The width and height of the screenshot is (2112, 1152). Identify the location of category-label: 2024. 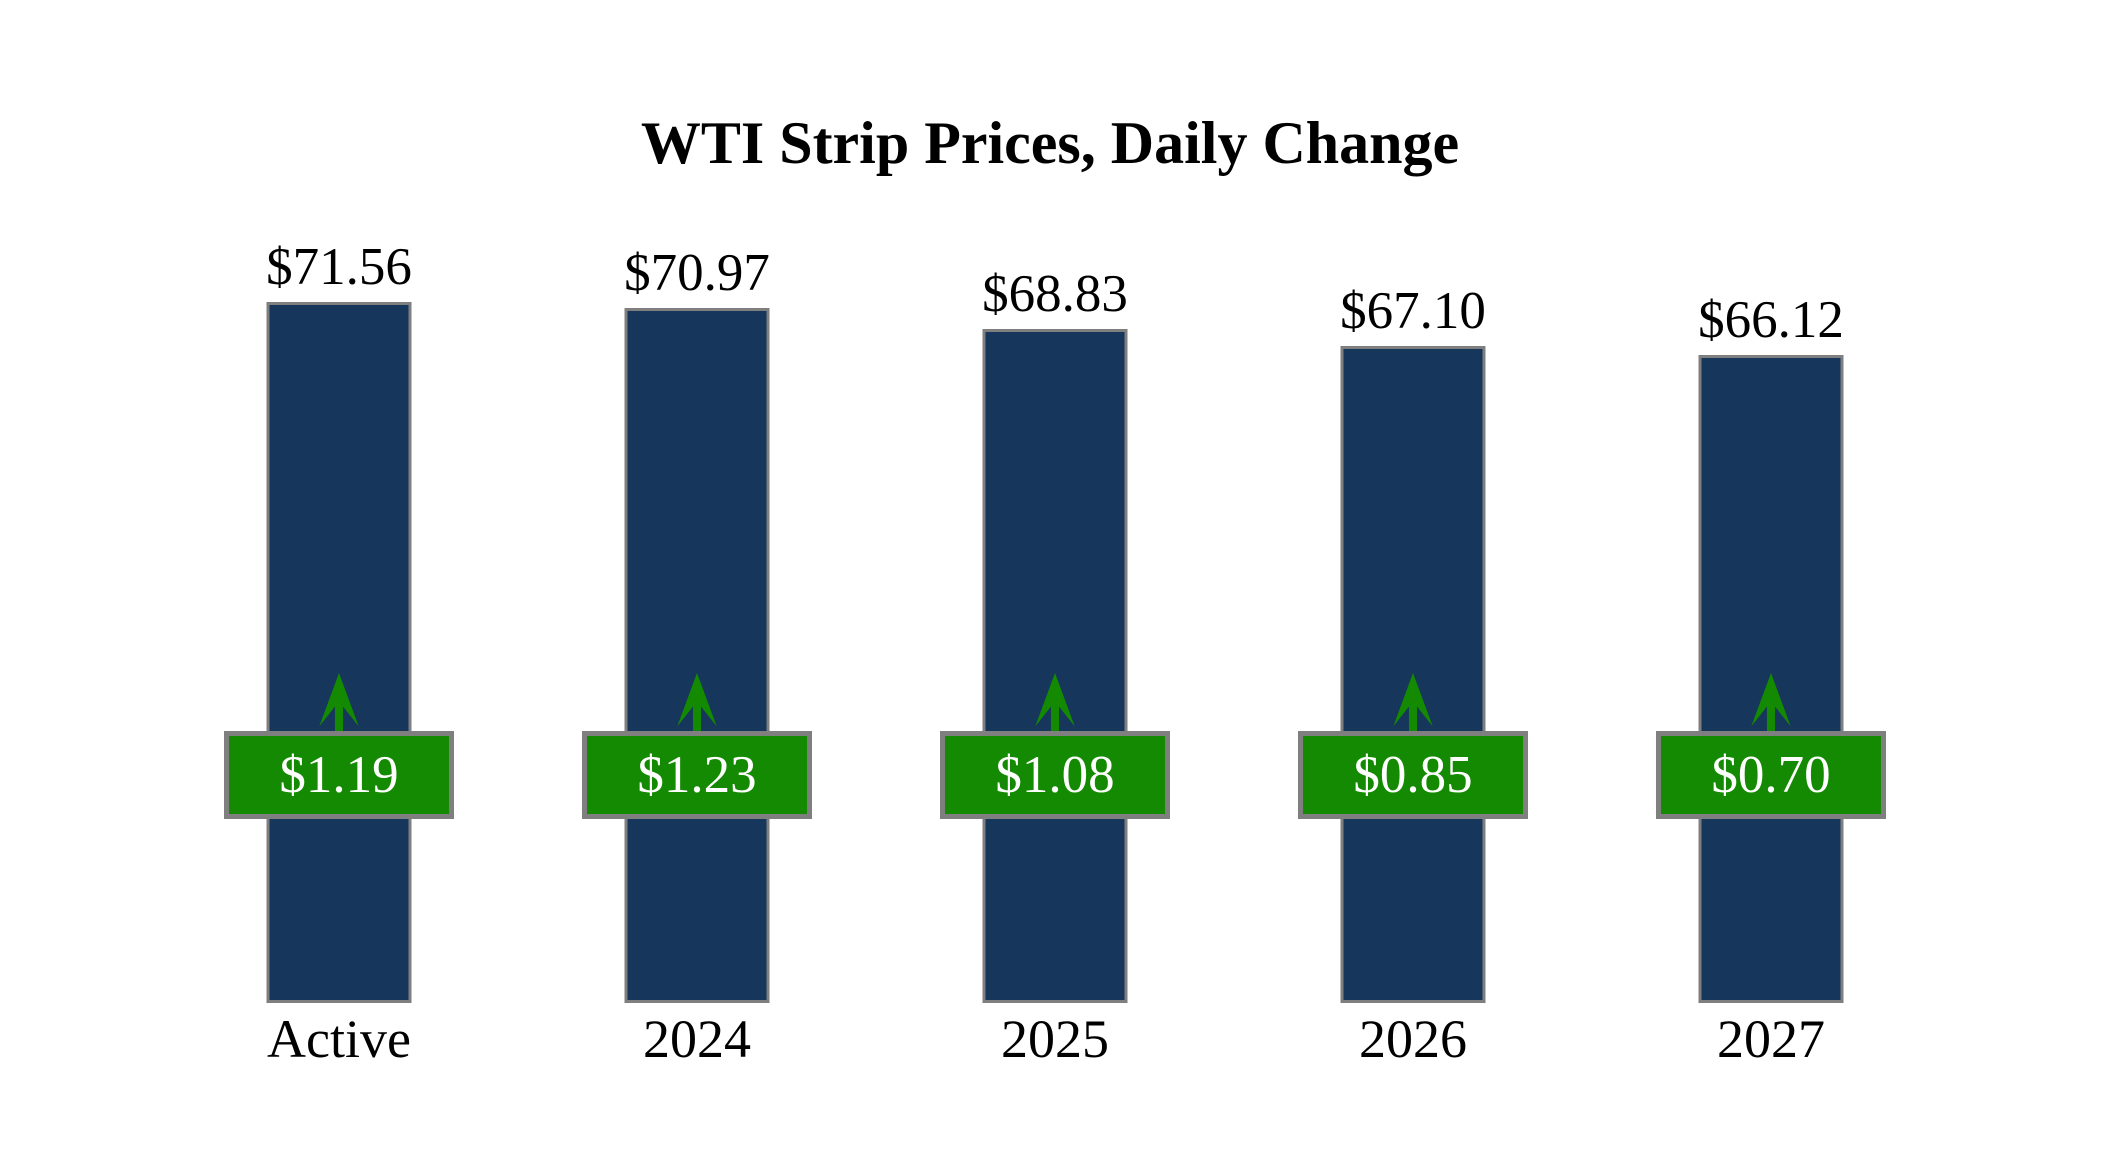
(697, 1039).